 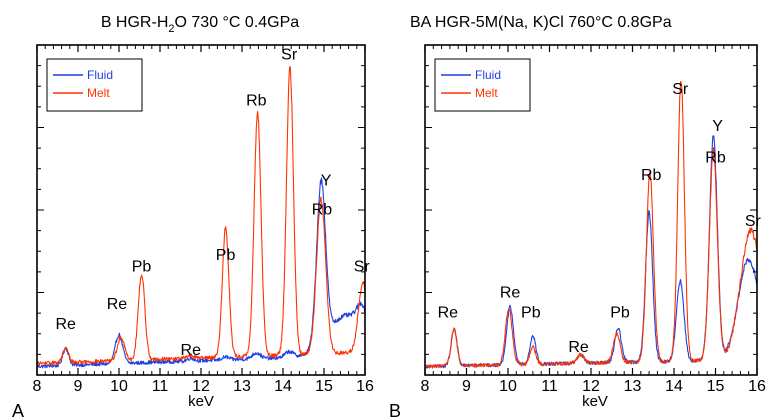 I want to click on panel-a-title: B HGR-H2O 730 °C 0.4GPa, so click(x=200, y=24).